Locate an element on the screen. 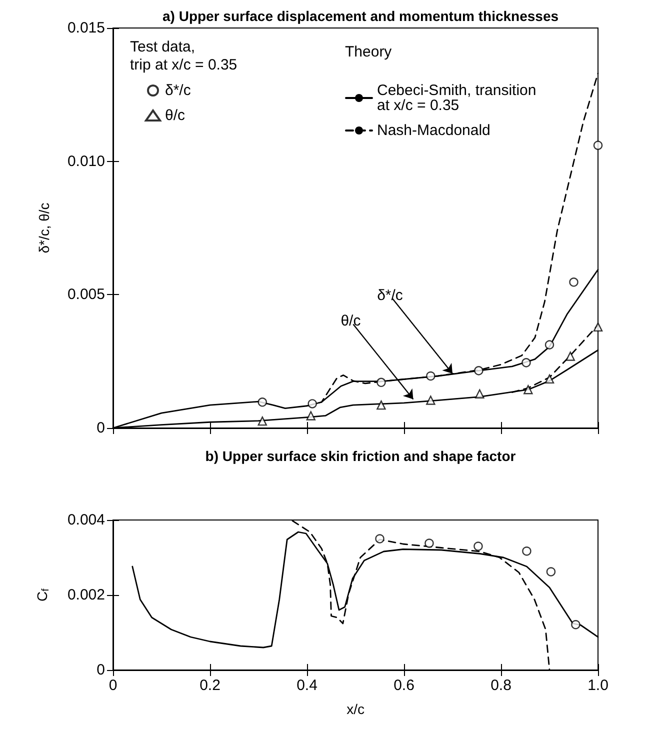 This screenshot has width=646, height=736. x-tick-label: 0.4 is located at coordinates (307, 685).